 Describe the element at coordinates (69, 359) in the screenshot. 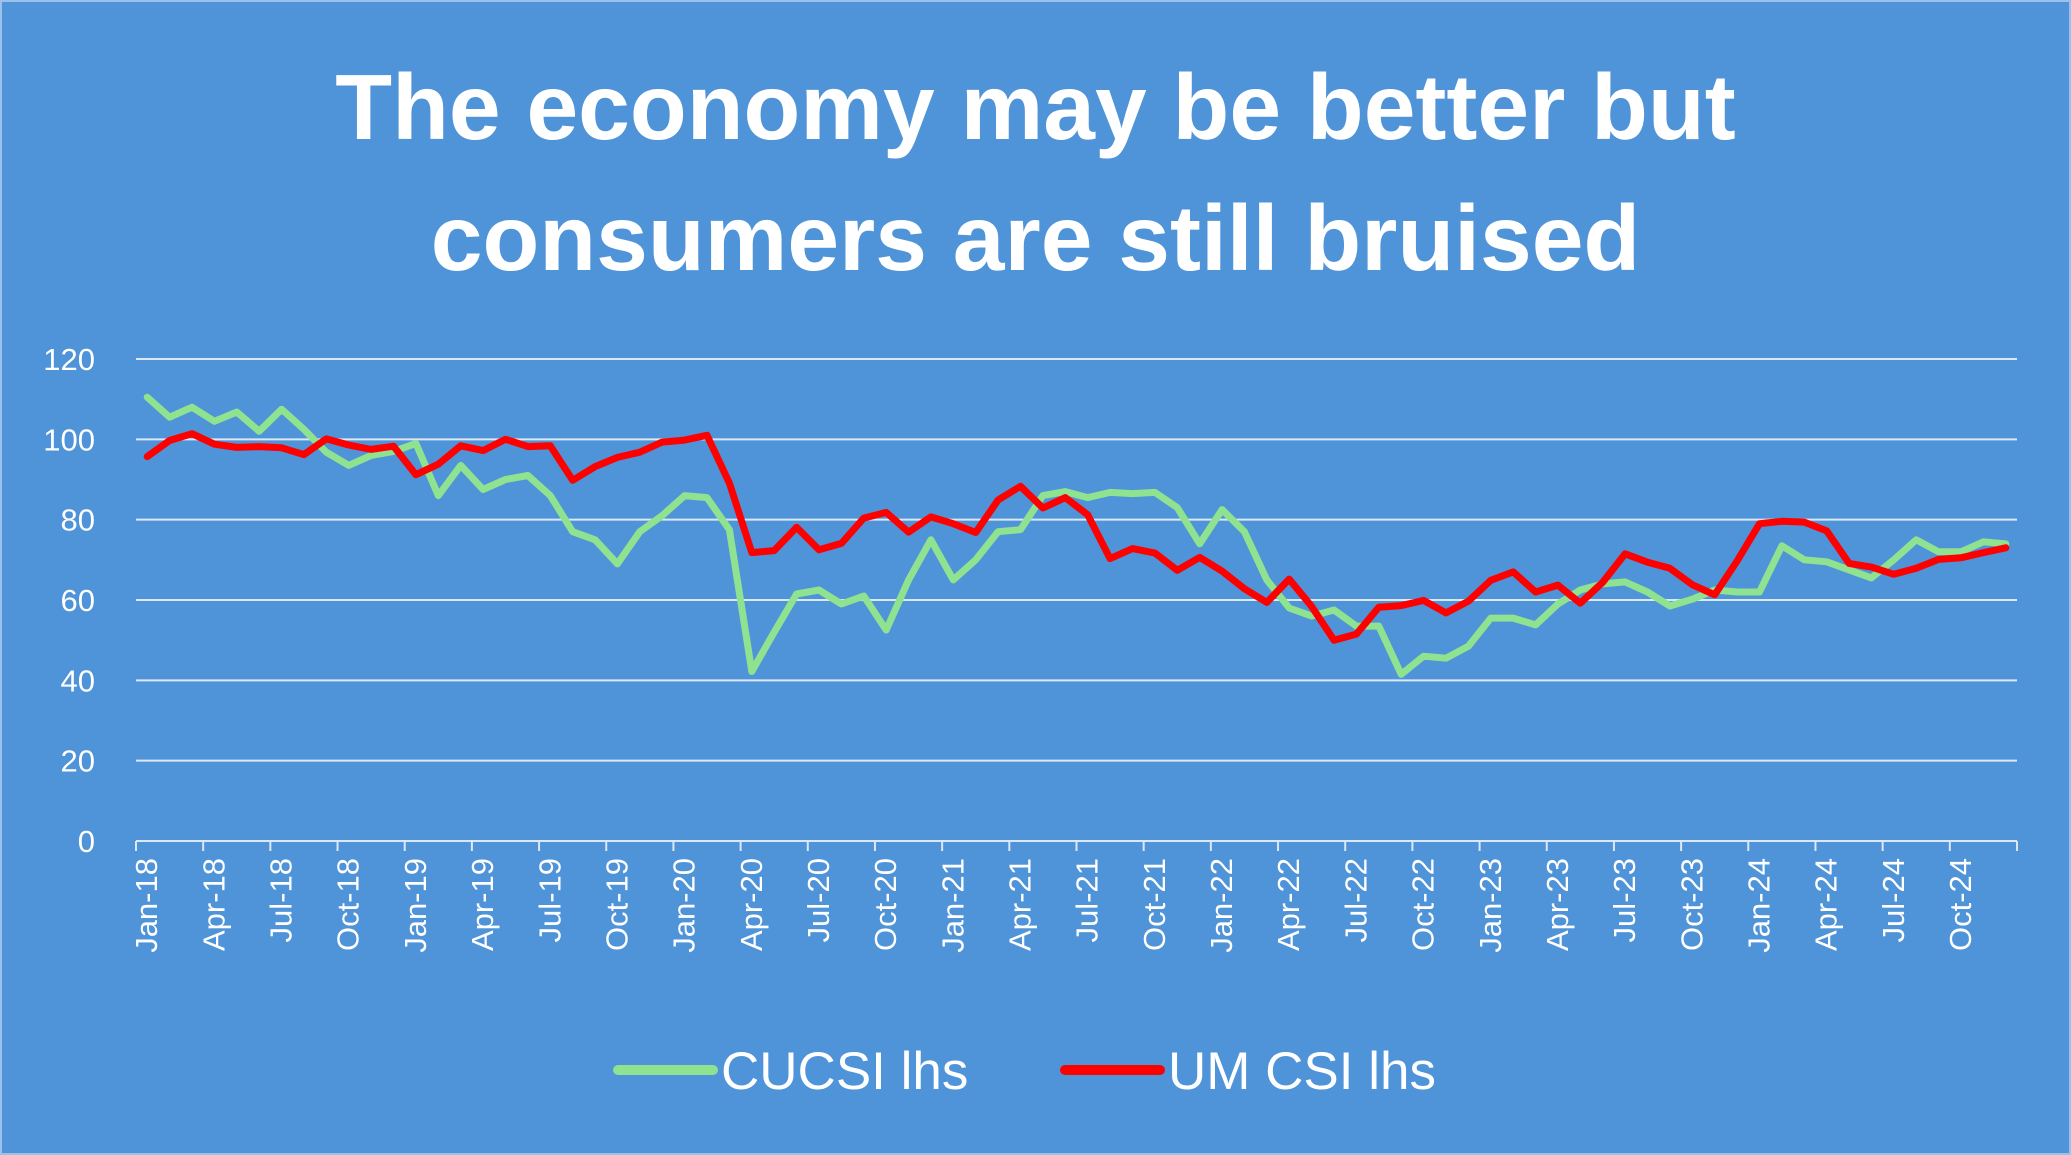

I see `y-tick-label-120: 120` at that location.